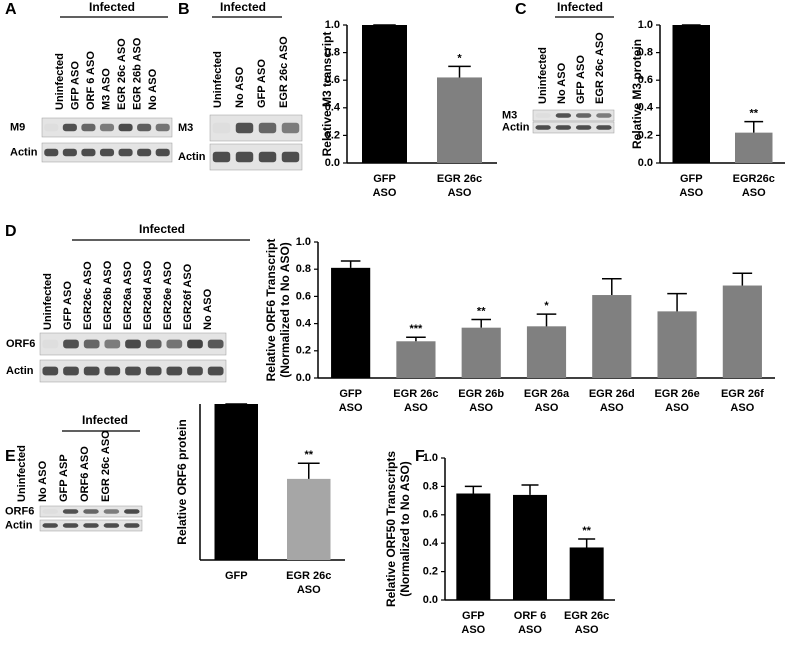  I want to click on x-tick-label: EGR 26d ASO, so click(612, 401).